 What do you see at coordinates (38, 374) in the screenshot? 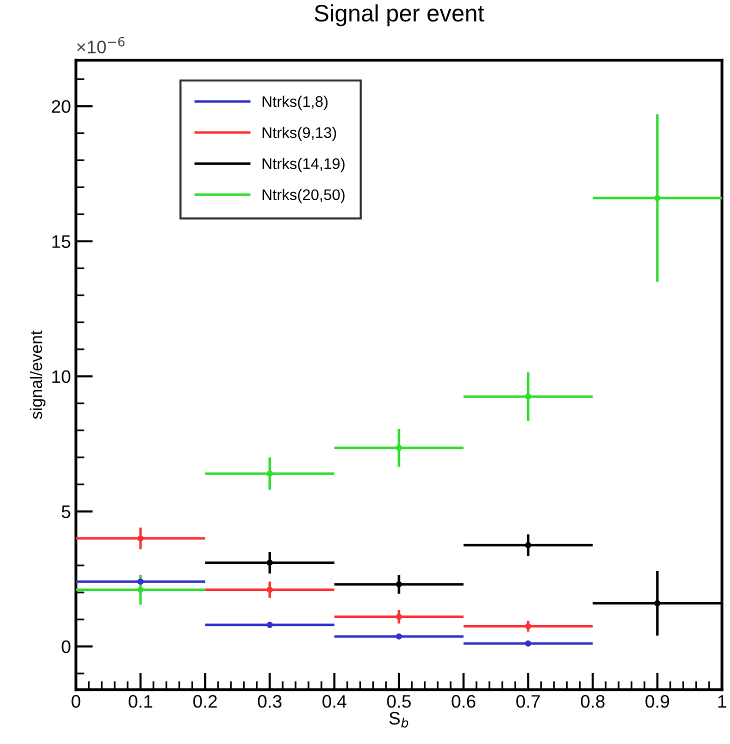
I see `y-axis-title: signal/event` at bounding box center [38, 374].